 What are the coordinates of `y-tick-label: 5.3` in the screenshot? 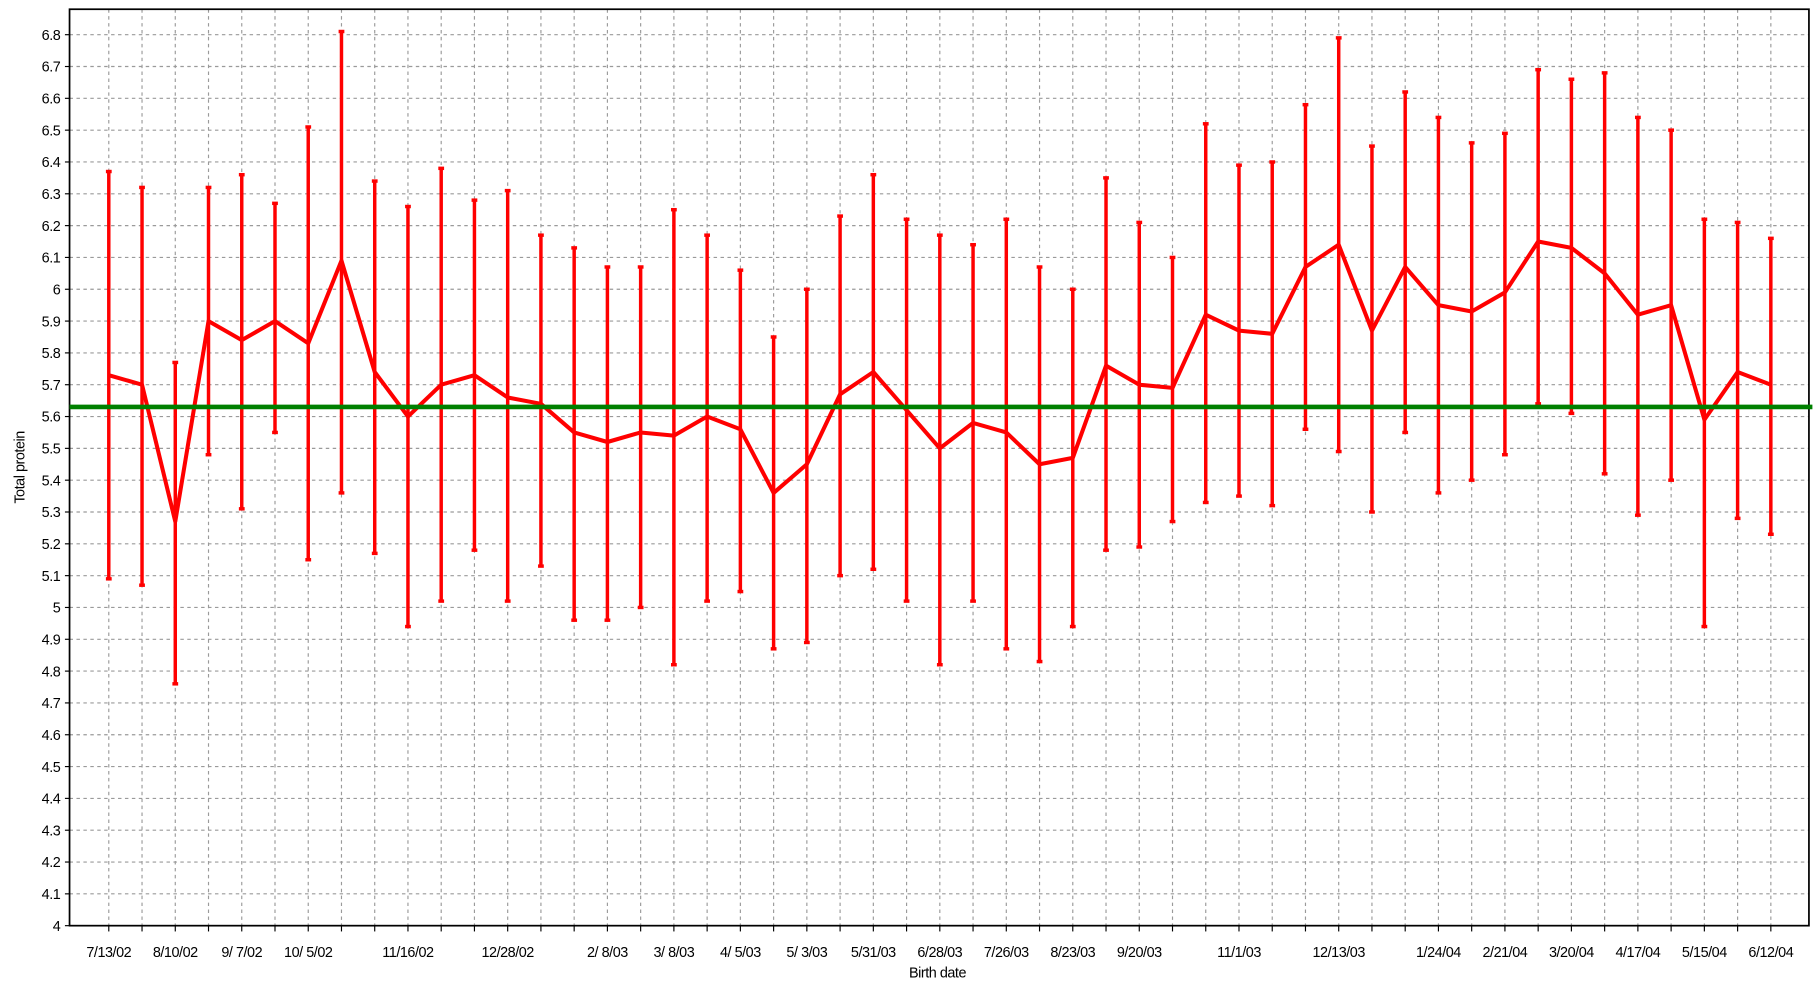 It's located at (51, 513).